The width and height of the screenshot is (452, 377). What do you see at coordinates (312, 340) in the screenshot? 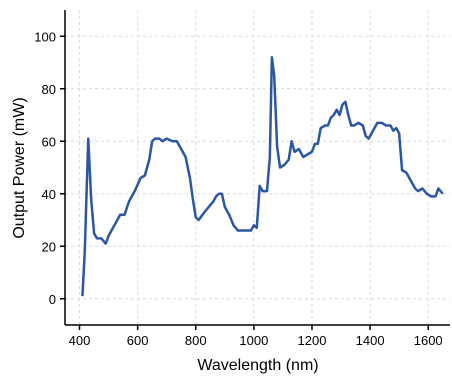
I see `x-tick-label: 1200` at bounding box center [312, 340].